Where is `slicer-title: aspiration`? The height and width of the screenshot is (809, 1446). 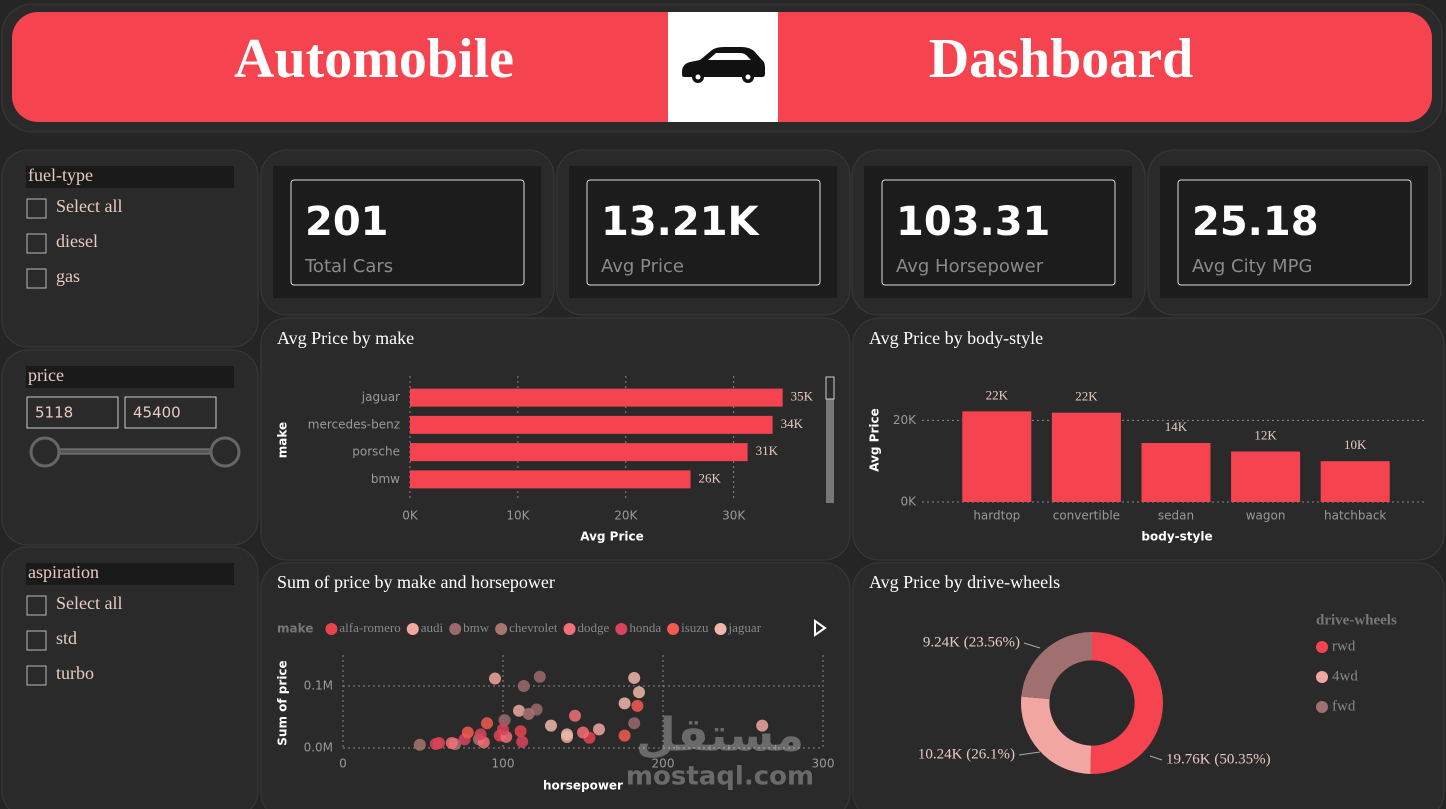 slicer-title: aspiration is located at coordinates (63, 572).